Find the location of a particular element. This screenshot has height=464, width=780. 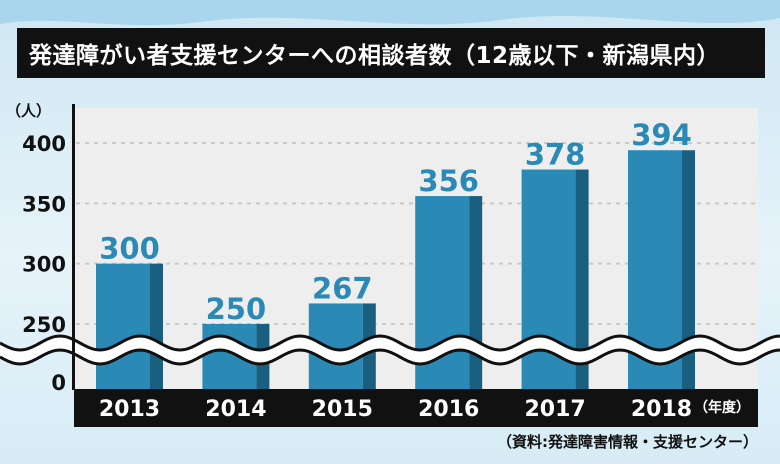

data-label: 356 is located at coordinates (448, 181).